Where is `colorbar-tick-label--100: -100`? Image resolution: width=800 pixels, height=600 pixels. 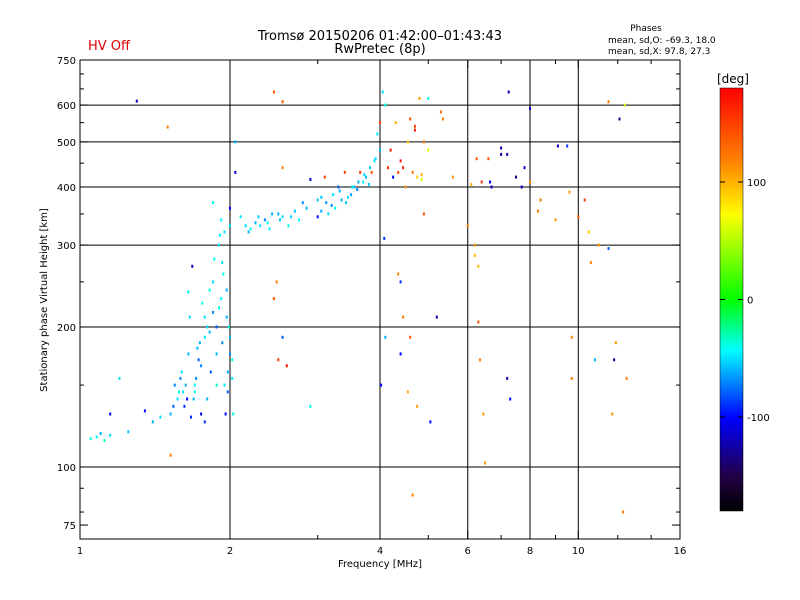
colorbar-tick-label--100: -100 is located at coordinates (758, 418).